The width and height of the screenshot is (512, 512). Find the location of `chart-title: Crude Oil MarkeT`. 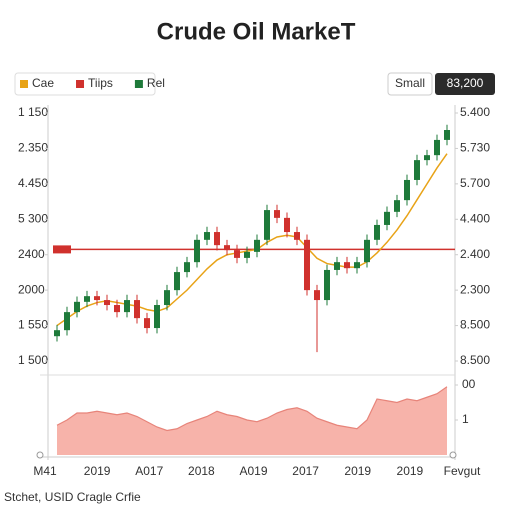

chart-title: Crude Oil MarkeT is located at coordinates (256, 31).